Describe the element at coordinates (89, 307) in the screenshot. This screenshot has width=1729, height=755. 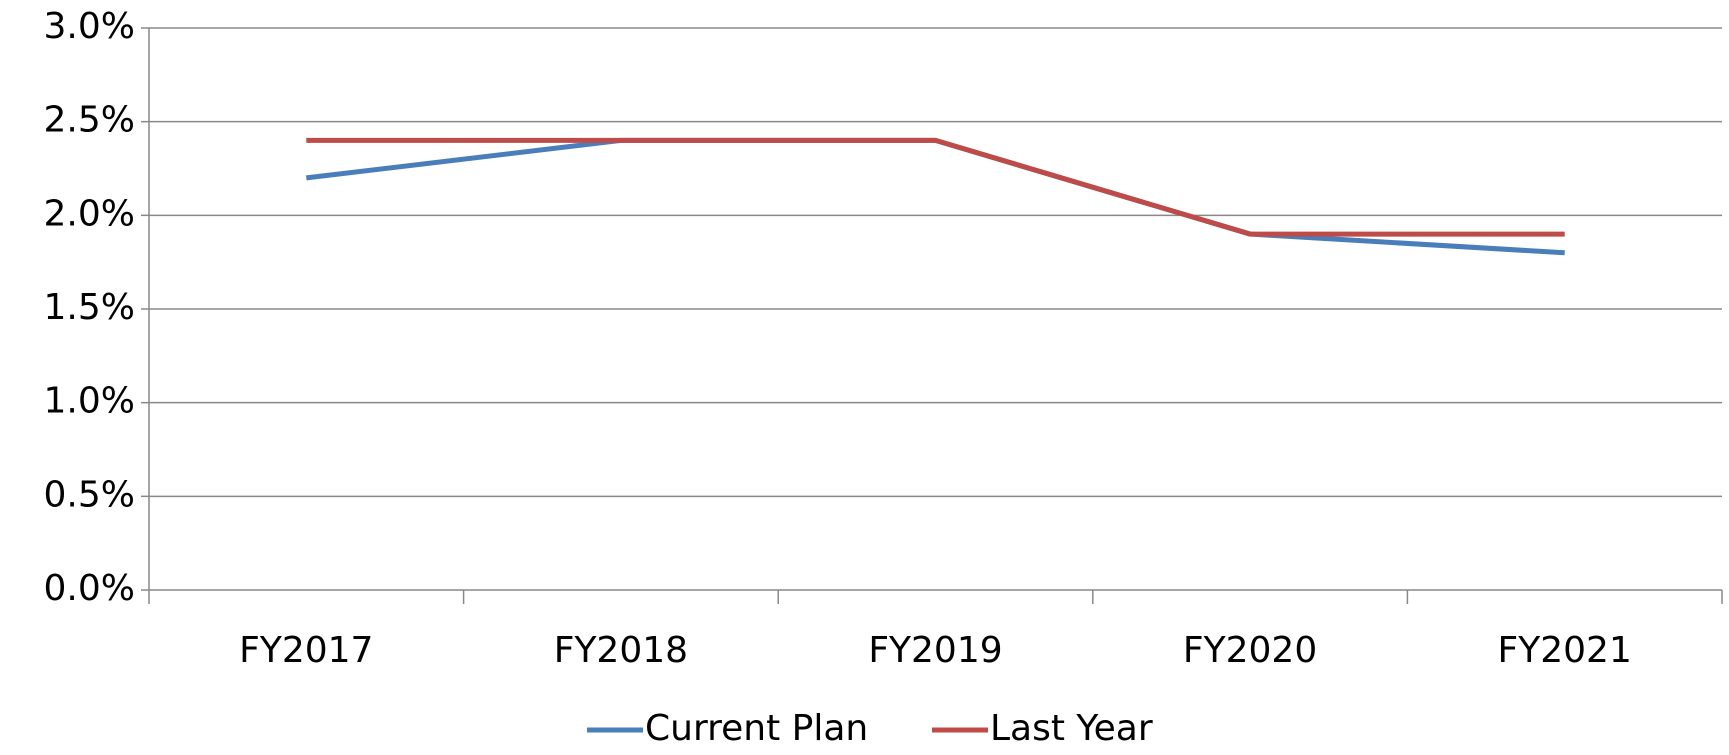
I see `y-tick-label: 1.5%` at that location.